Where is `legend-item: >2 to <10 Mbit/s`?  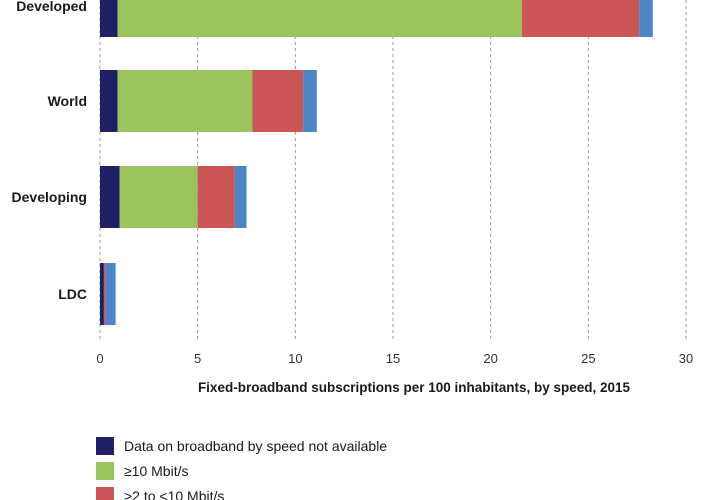 legend-item: >2 to <10 Mbit/s is located at coordinates (160, 493).